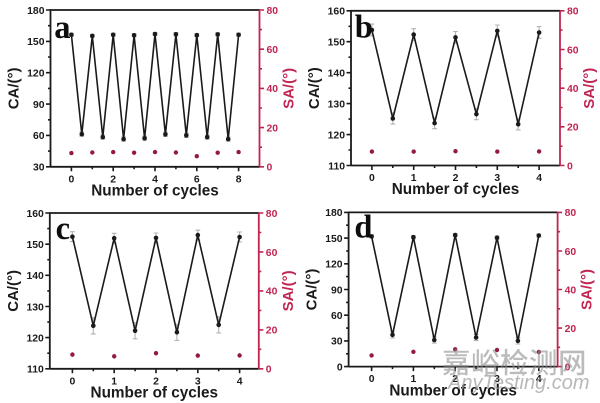 This screenshot has height=403, width=600. Describe the element at coordinates (364, 27) in the screenshot. I see `svg-text: b` at that location.